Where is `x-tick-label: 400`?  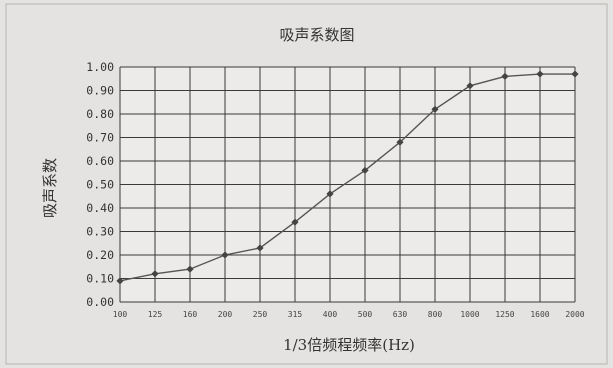 x-tick-label: 400 is located at coordinates (330, 314).